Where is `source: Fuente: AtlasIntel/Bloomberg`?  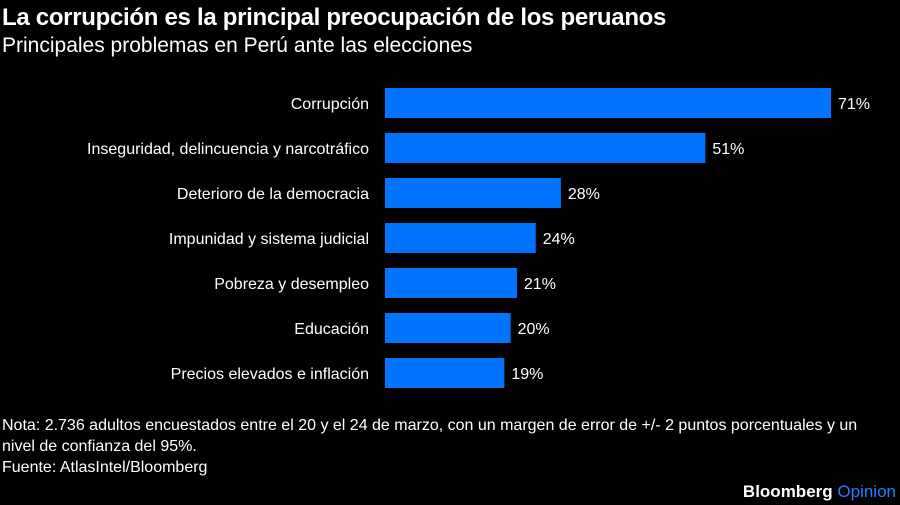
source: Fuente: AtlasIntel/Bloomberg is located at coordinates (105, 467).